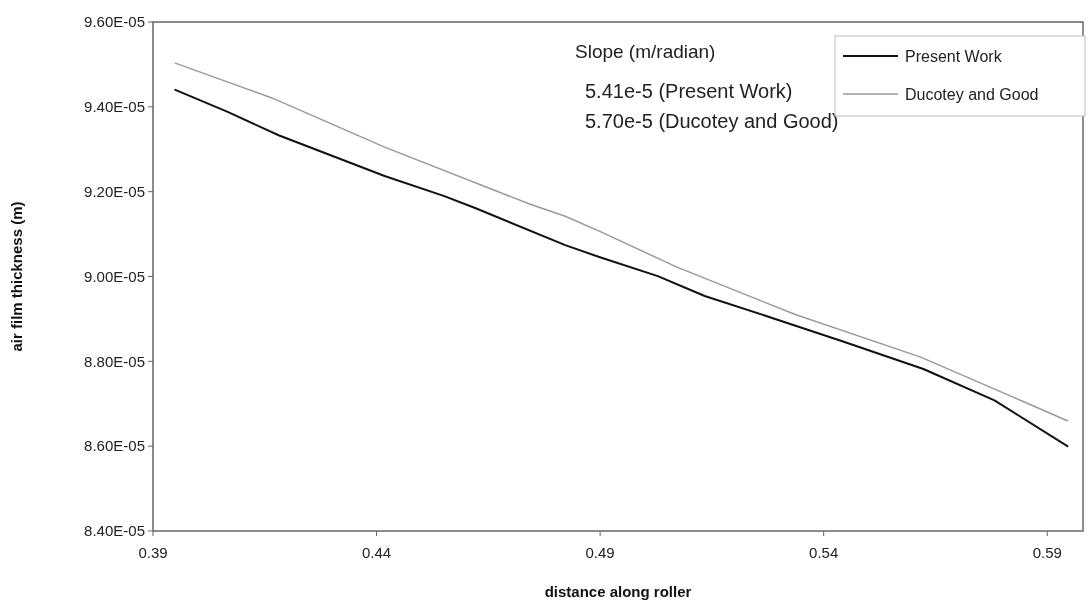 The width and height of the screenshot is (1091, 615). I want to click on x-axis-title: distance along roller, so click(618, 591).